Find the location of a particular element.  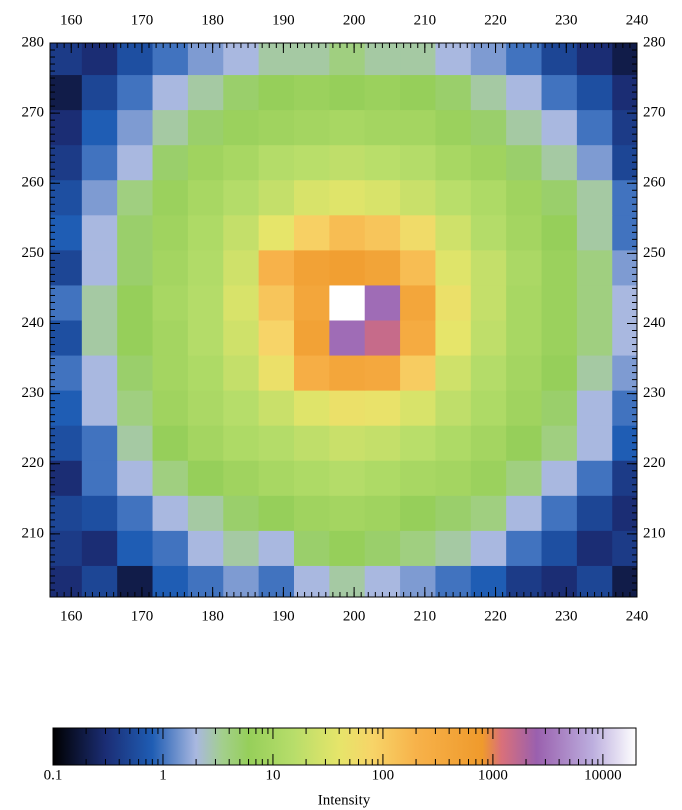

y-tick-label-right: 230 is located at coordinates (654, 393).